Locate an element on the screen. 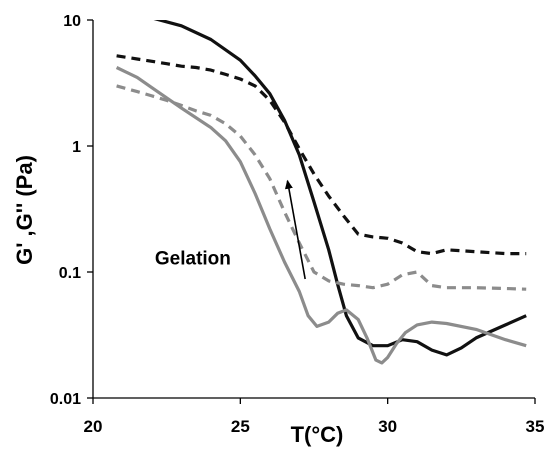  y-axis-label: G' ,G'' (Pa) is located at coordinates (24, 210).